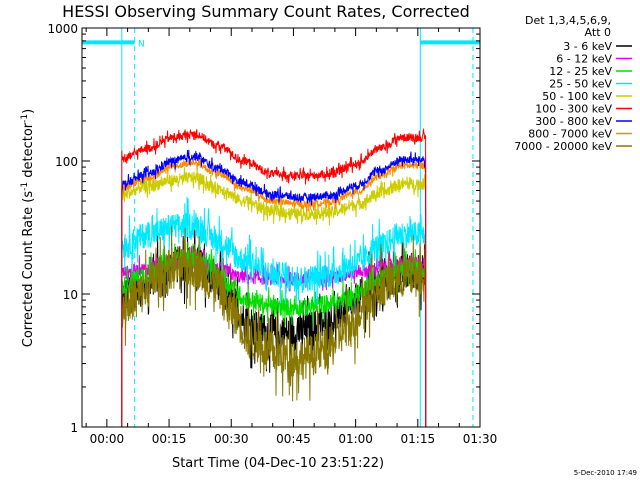 The height and width of the screenshot is (480, 640). What do you see at coordinates (355, 439) in the screenshot?
I see `x-tick-label-4: 01:00` at bounding box center [355, 439].